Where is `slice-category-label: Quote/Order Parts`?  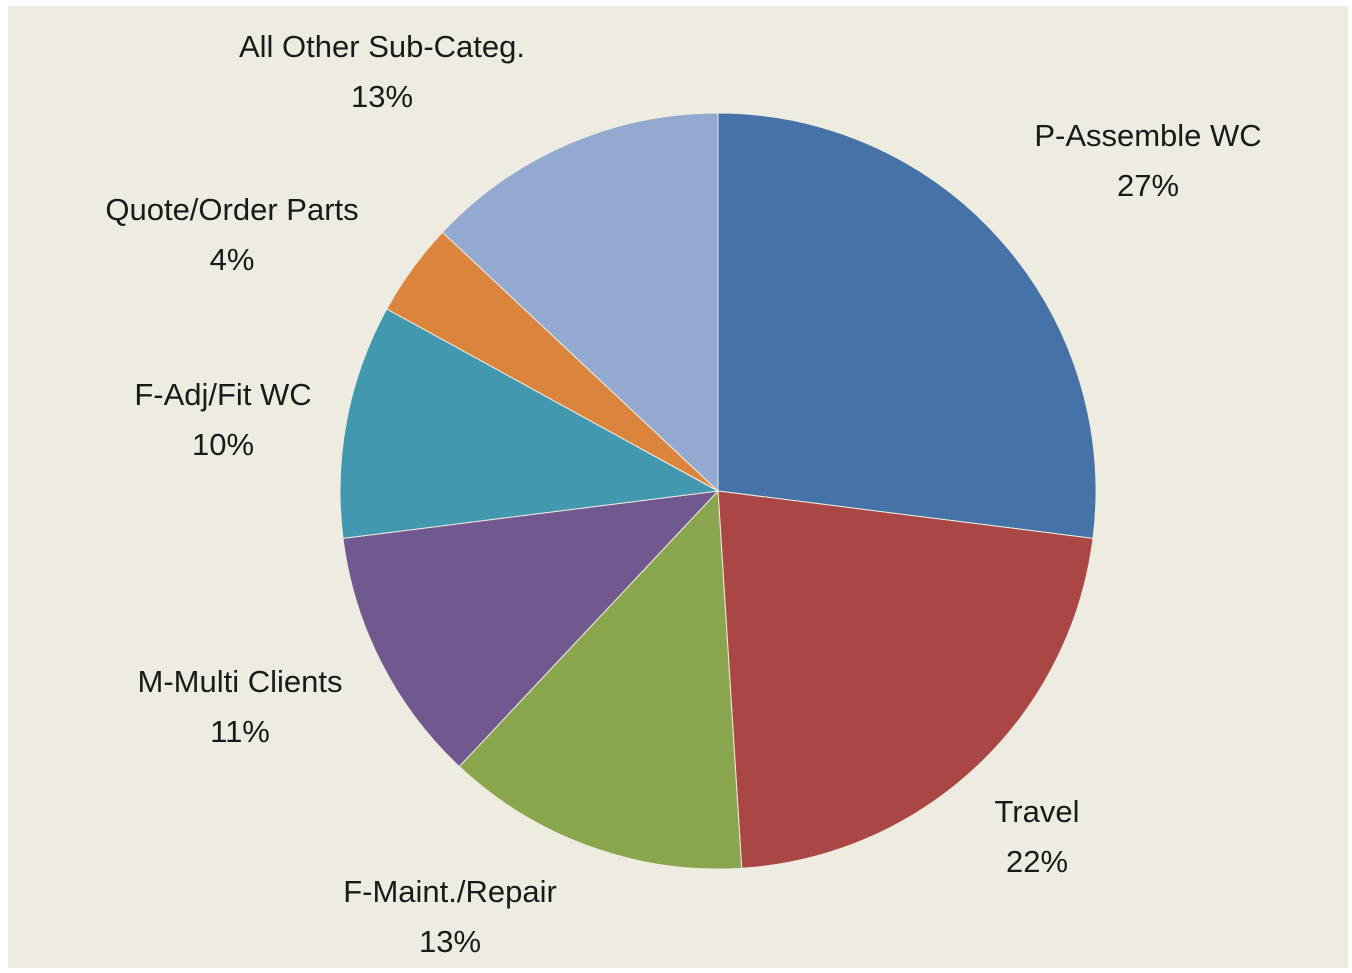 slice-category-label: Quote/Order Parts is located at coordinates (231, 209).